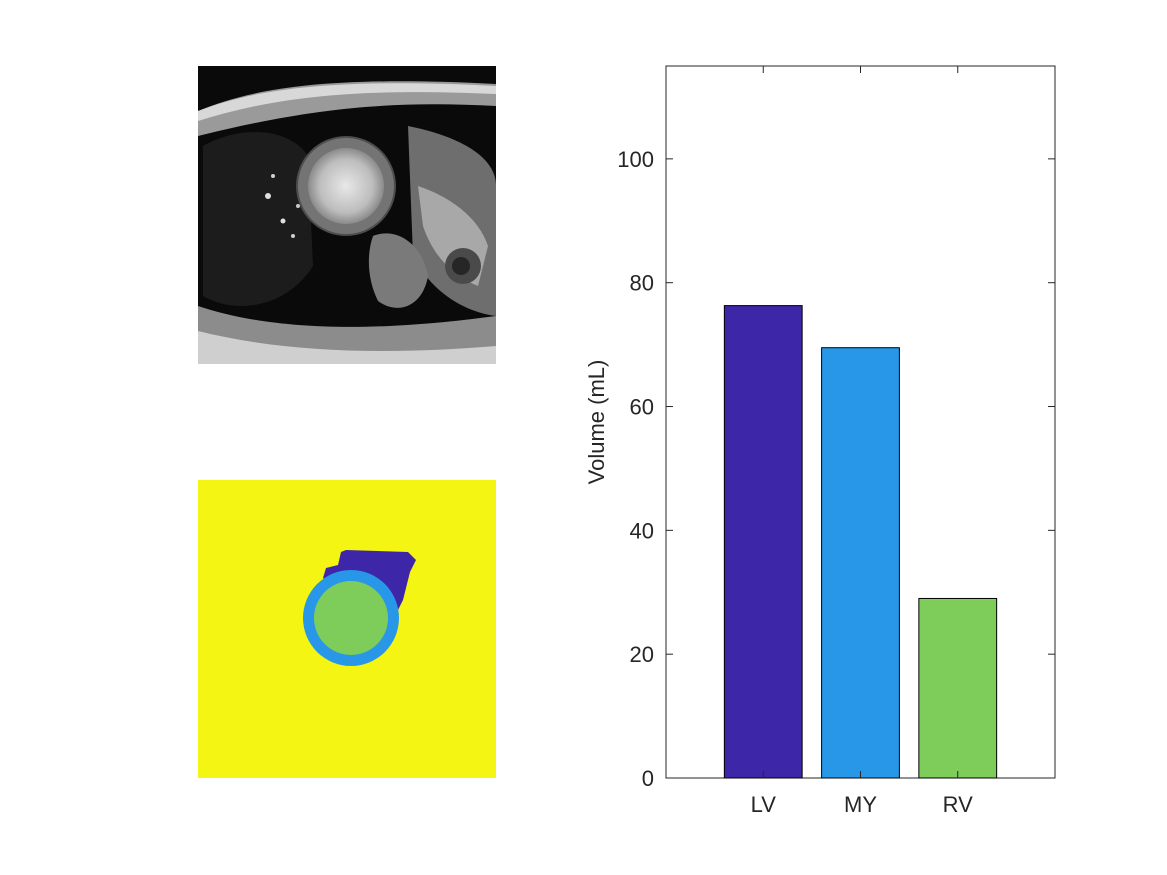 This screenshot has width=1167, height=875. I want to click on chart-bars, so click(860, 542).